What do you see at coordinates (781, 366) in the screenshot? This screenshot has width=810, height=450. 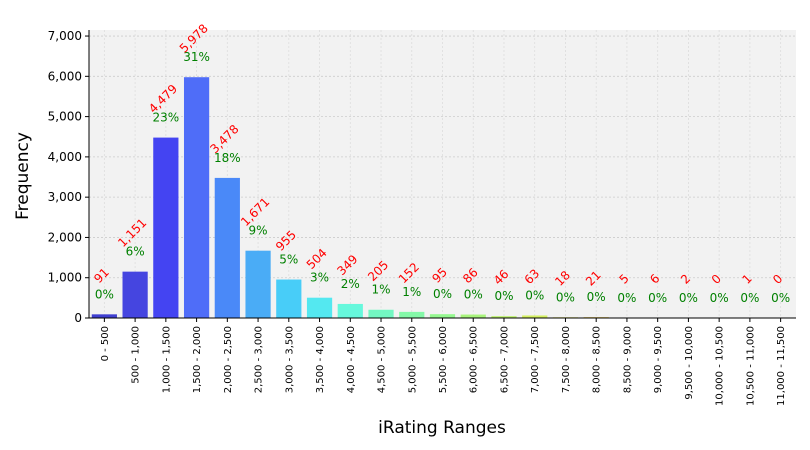 I see `x-tick-label: 11,000 - 11,500` at bounding box center [781, 366].